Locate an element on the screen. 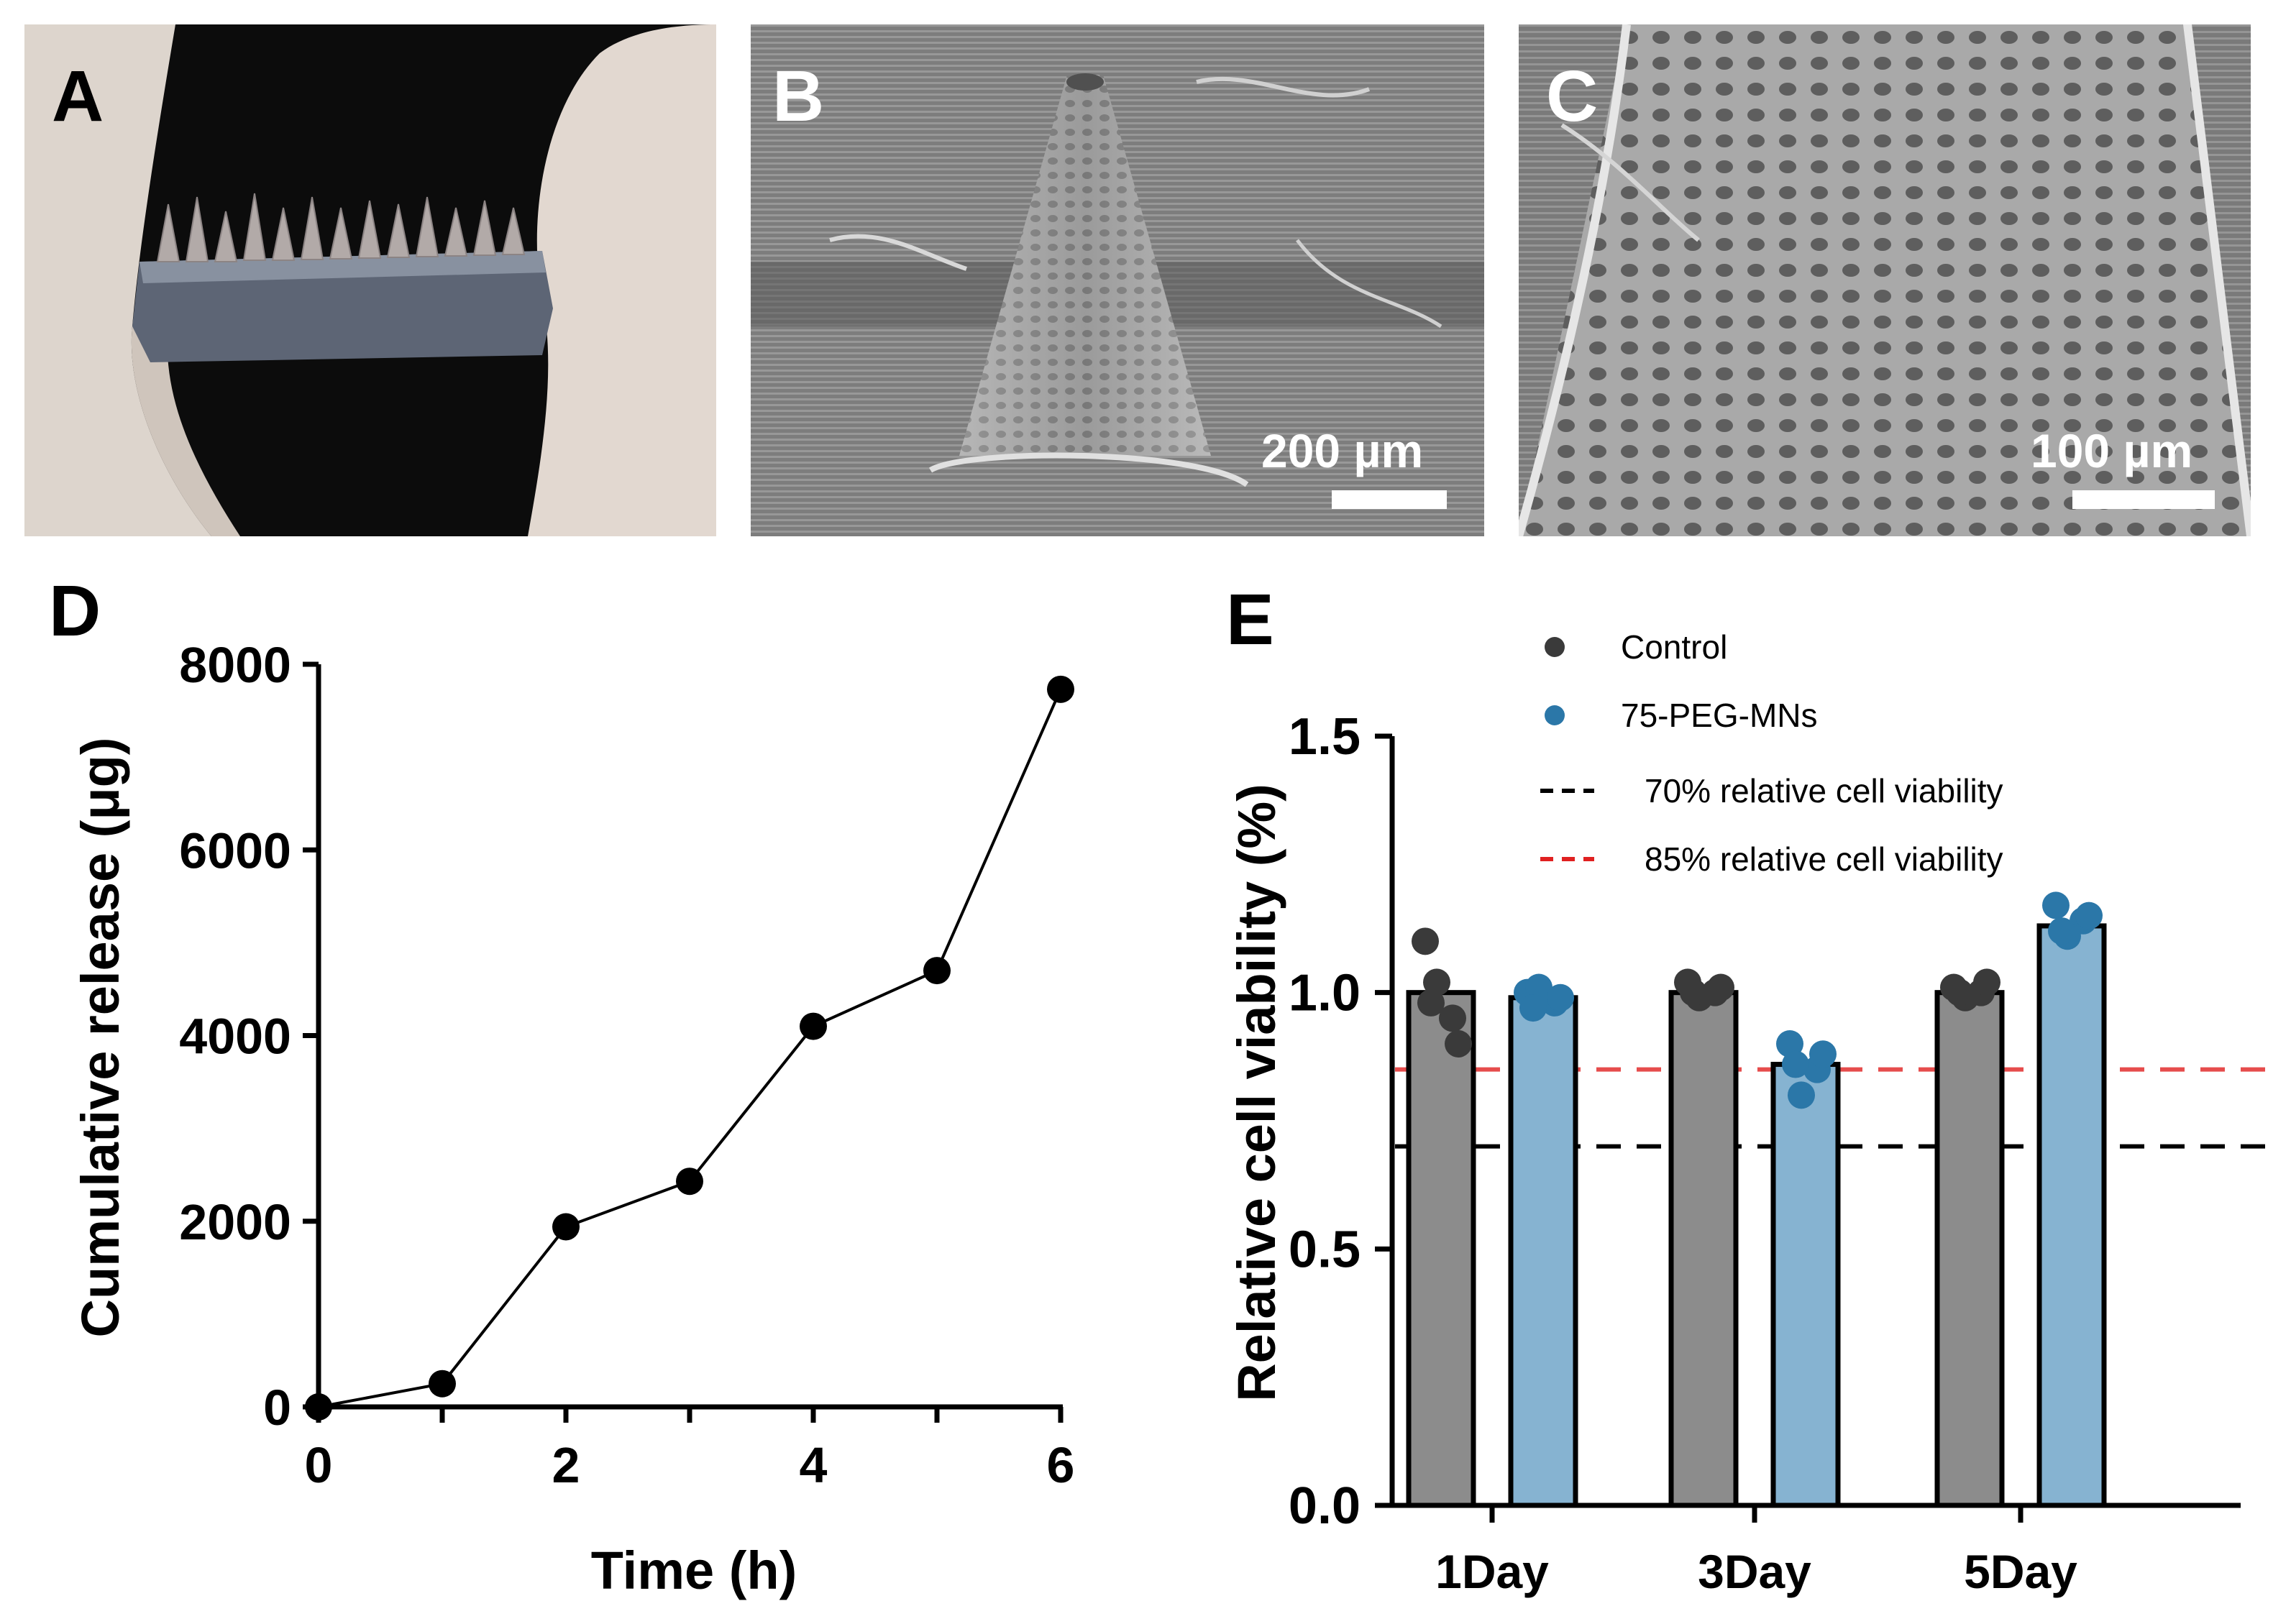 This screenshot has width=2291, height=1624. microneedle-tips is located at coordinates (341, 227).